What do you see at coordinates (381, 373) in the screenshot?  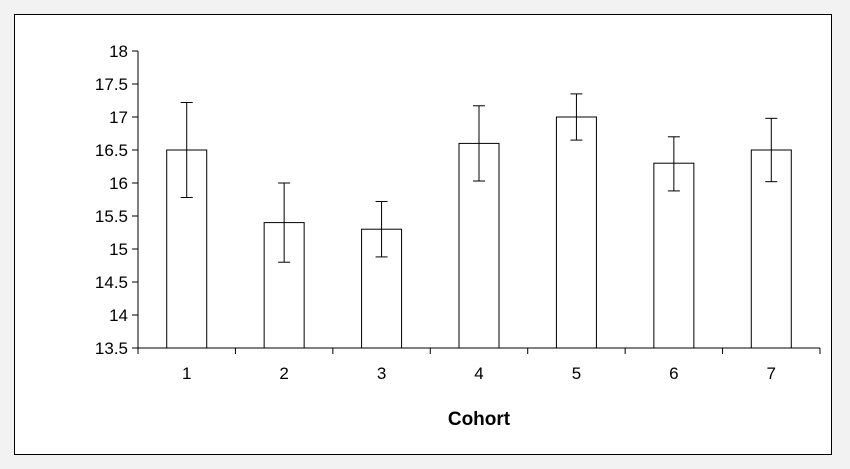 I see `x-tick-label: 3` at bounding box center [381, 373].